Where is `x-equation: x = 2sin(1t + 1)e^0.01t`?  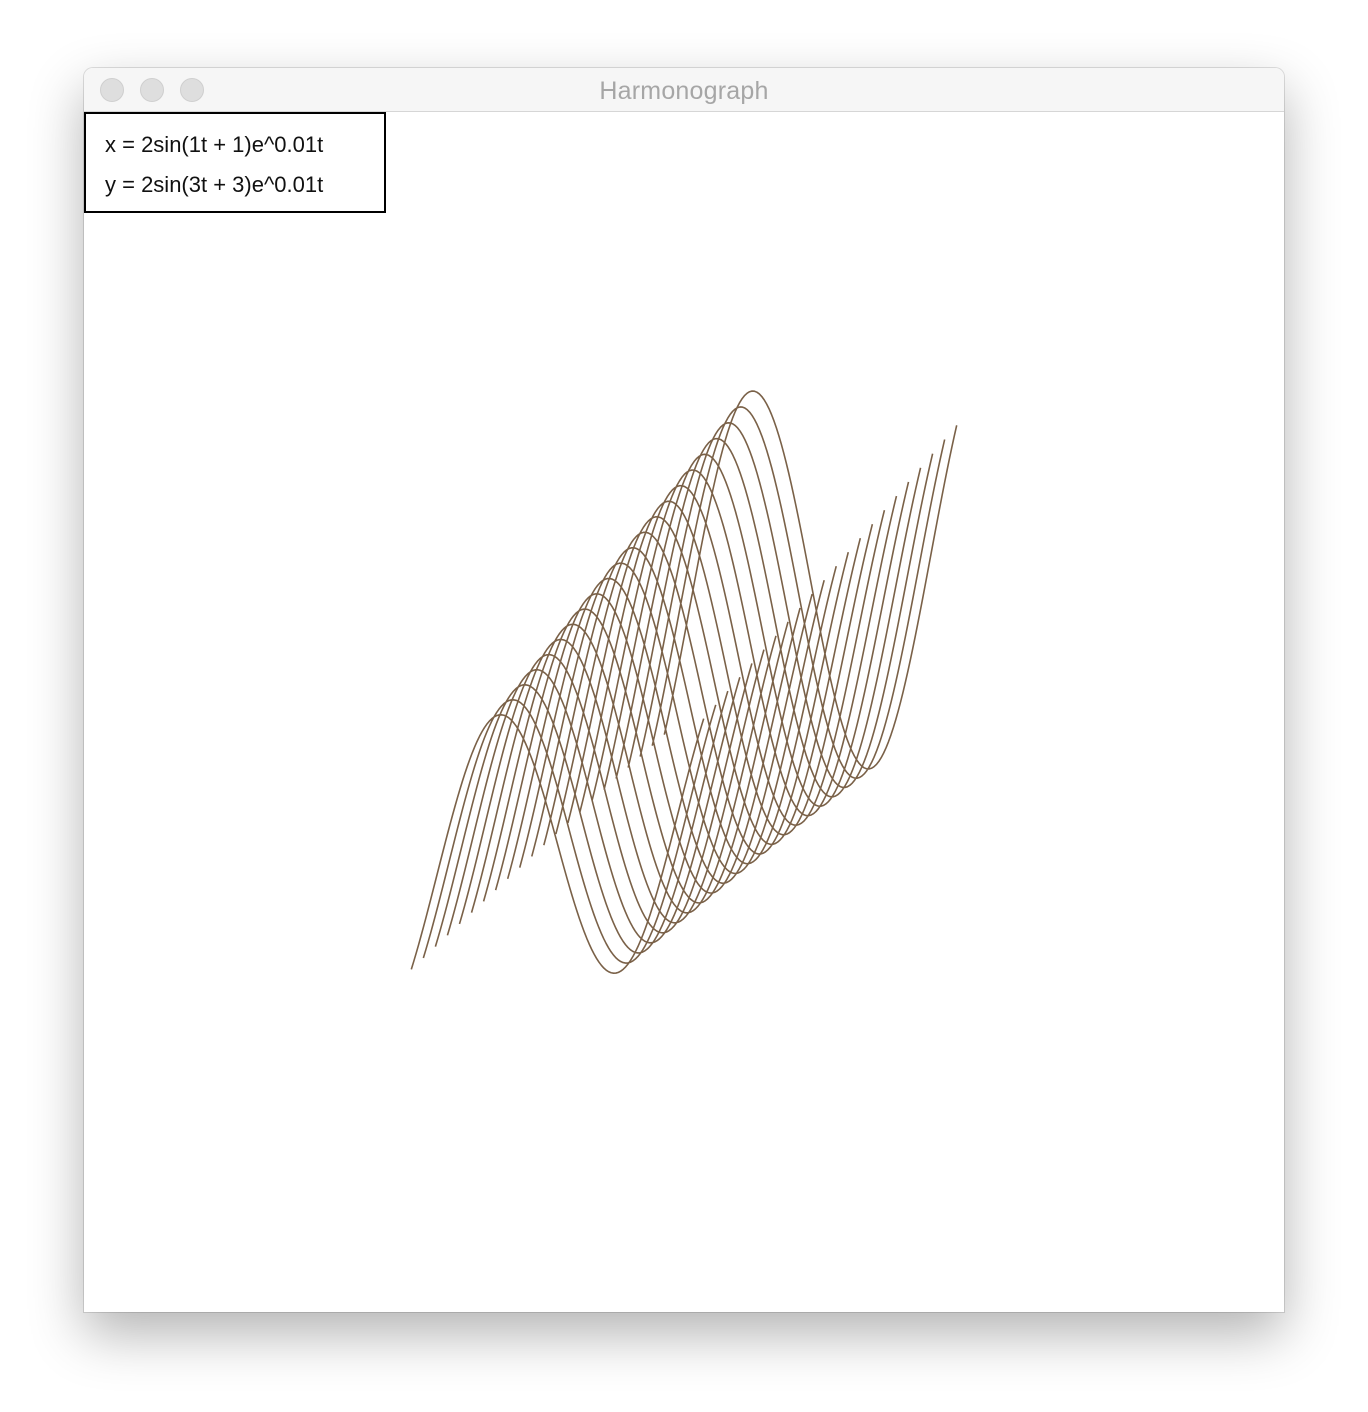 x-equation: x = 2sin(1t + 1)e^0.01t is located at coordinates (214, 144).